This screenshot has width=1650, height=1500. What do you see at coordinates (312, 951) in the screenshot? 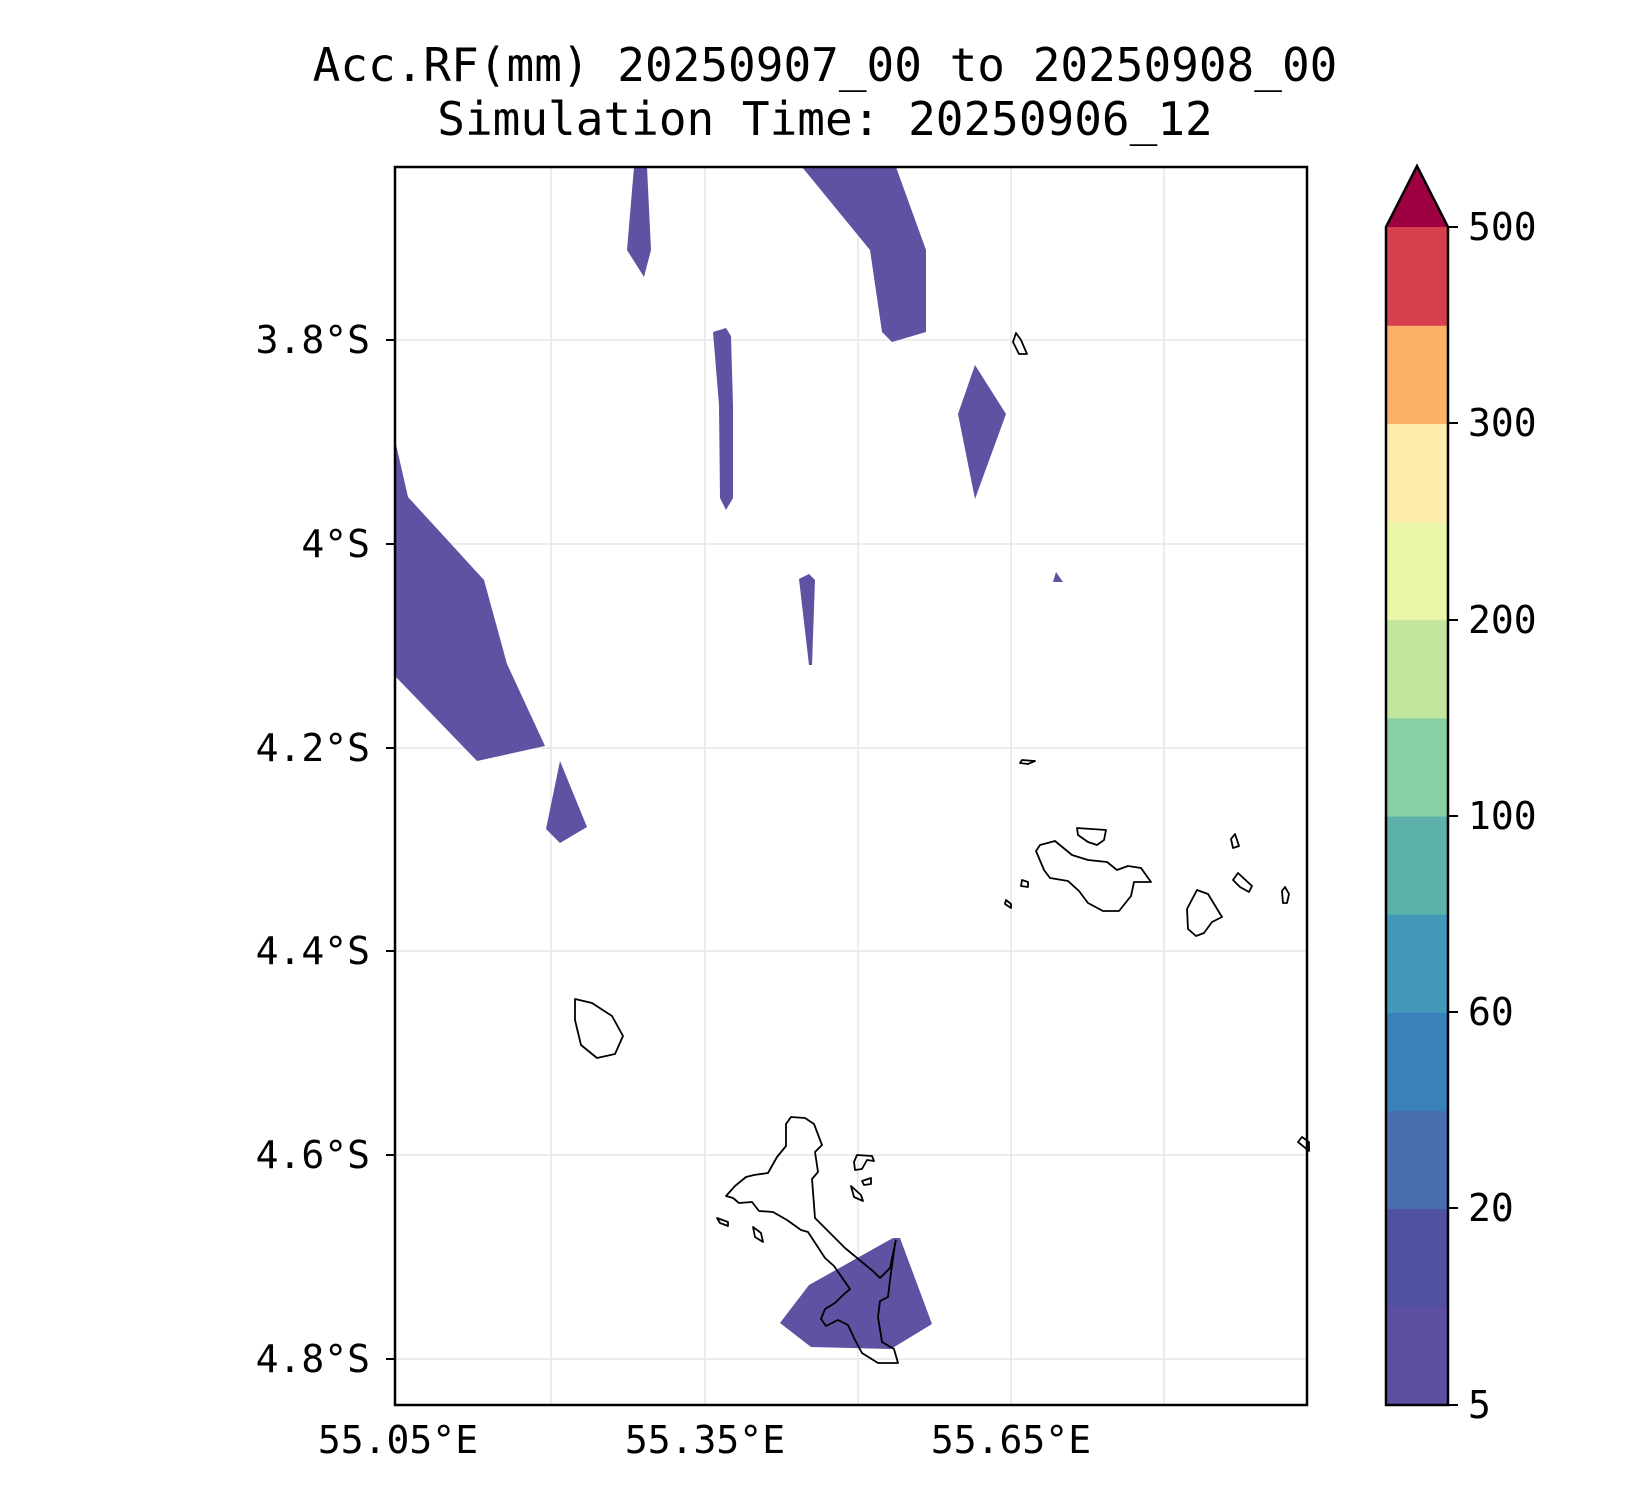
I see `lat-label: 4.4°S` at bounding box center [312, 951].